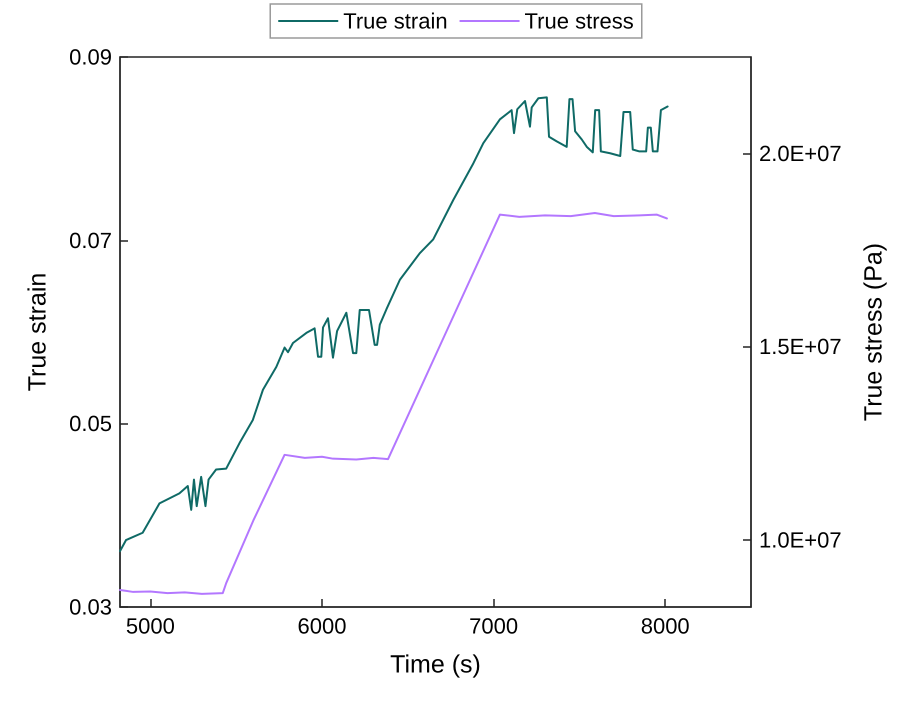 This screenshot has height=702, width=912. Describe the element at coordinates (90, 57) in the screenshot. I see `y-tick-label: 0.09` at that location.